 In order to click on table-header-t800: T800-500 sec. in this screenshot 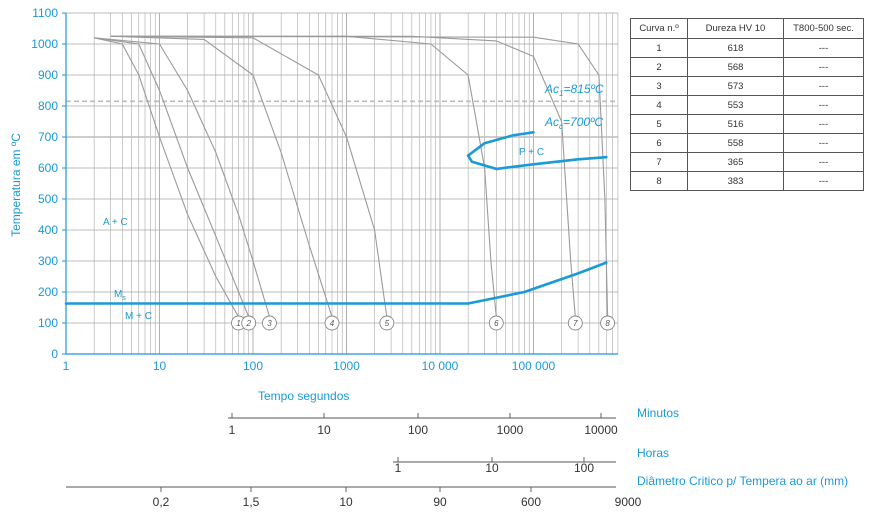, I will do `click(823, 28)`.